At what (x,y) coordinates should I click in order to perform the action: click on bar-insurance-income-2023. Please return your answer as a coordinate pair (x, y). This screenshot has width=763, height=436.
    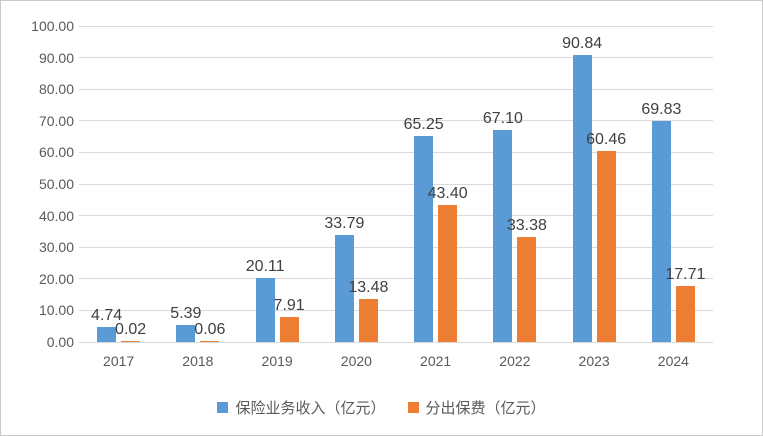
    Looking at the image, I should click on (582, 198).